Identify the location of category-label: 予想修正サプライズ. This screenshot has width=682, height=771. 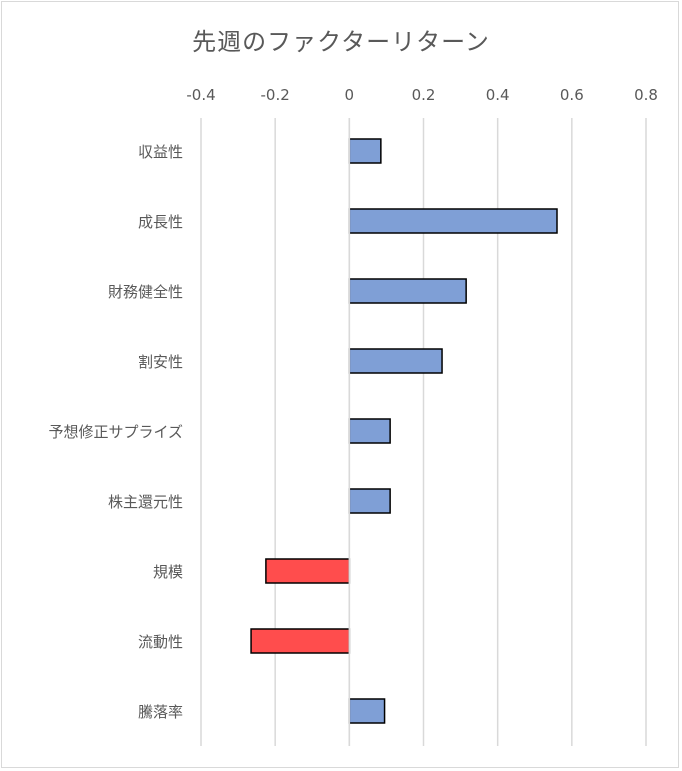
(115, 432).